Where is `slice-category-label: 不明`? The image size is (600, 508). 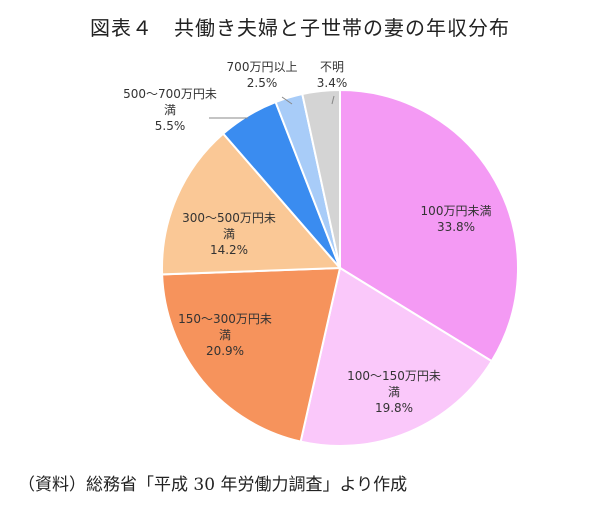 slice-category-label: 不明 is located at coordinates (332, 67).